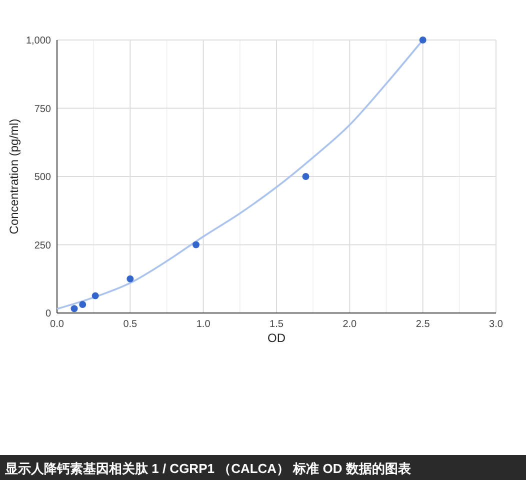 Image resolution: width=526 pixels, height=480 pixels. I want to click on x-tick-label: 2.0, so click(350, 324).